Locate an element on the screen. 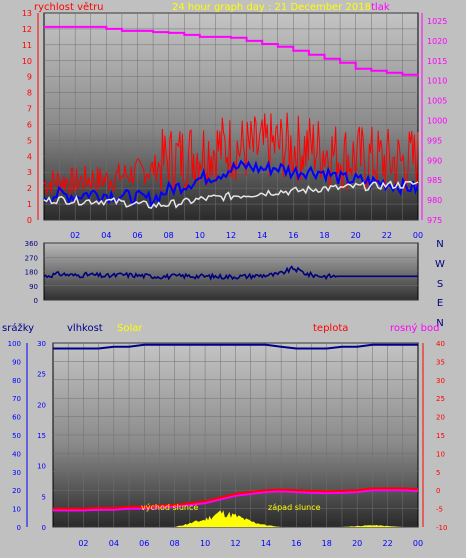 This screenshot has width=466, height=558. pressure-tick: 975 is located at coordinates (434, 220).